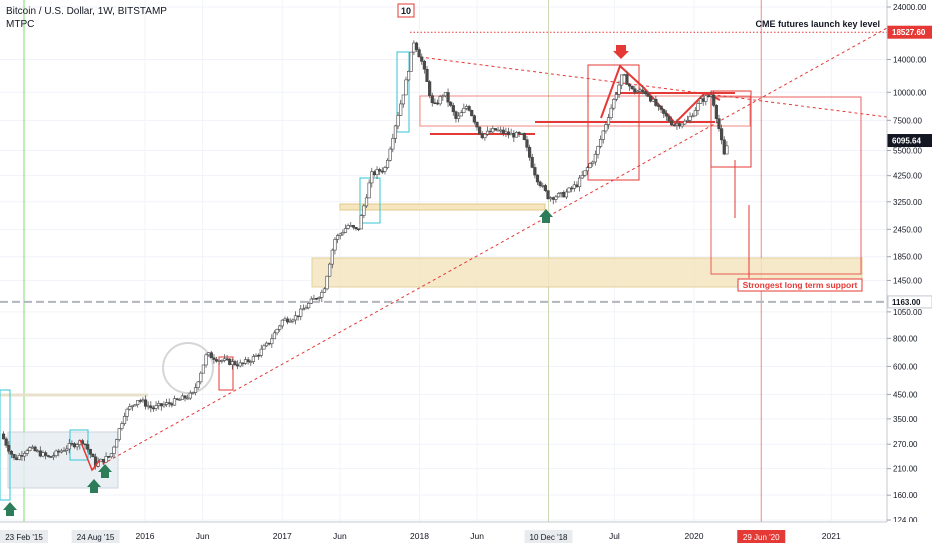  I want to click on time-axis-label: 2021, so click(831, 536).